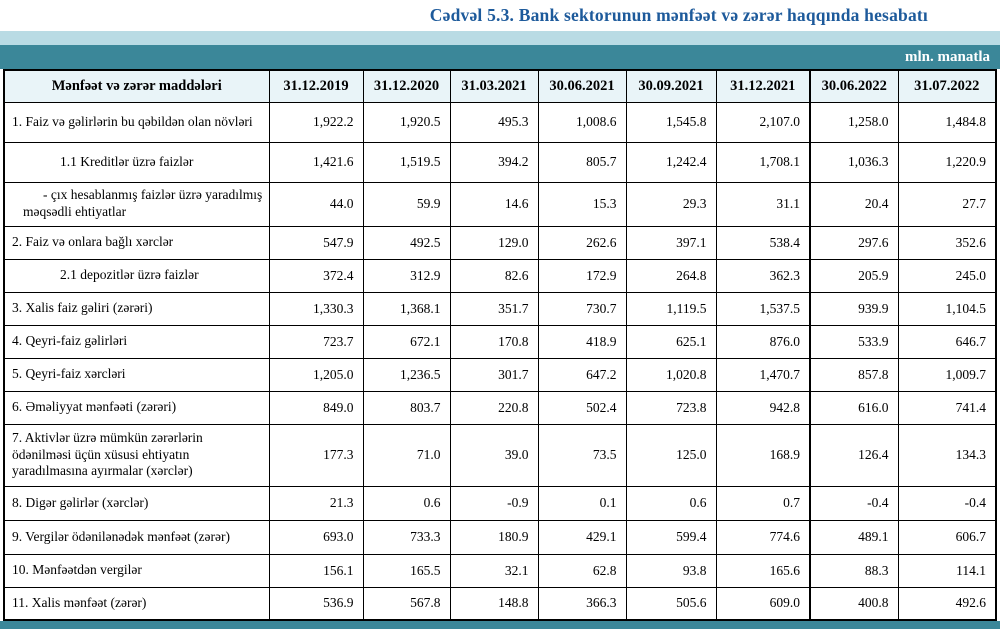 The image size is (1000, 629). What do you see at coordinates (582, 242) in the screenshot?
I see `value-cell: 262.6` at bounding box center [582, 242].